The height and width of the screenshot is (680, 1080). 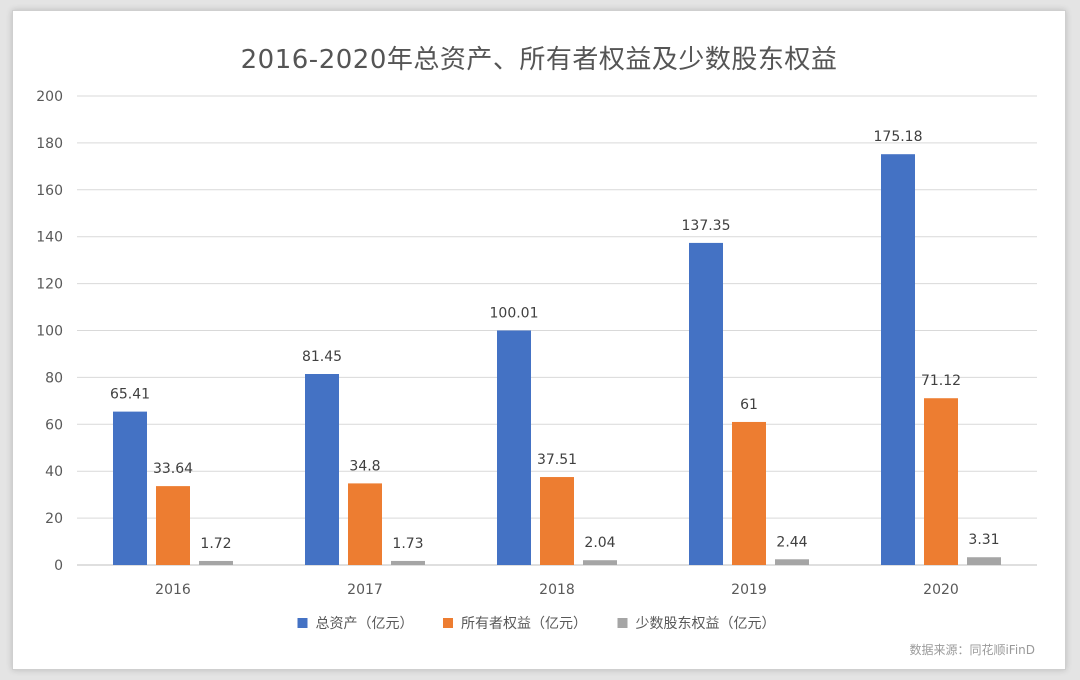 I want to click on x-tick-label: 2017, so click(x=365, y=590).